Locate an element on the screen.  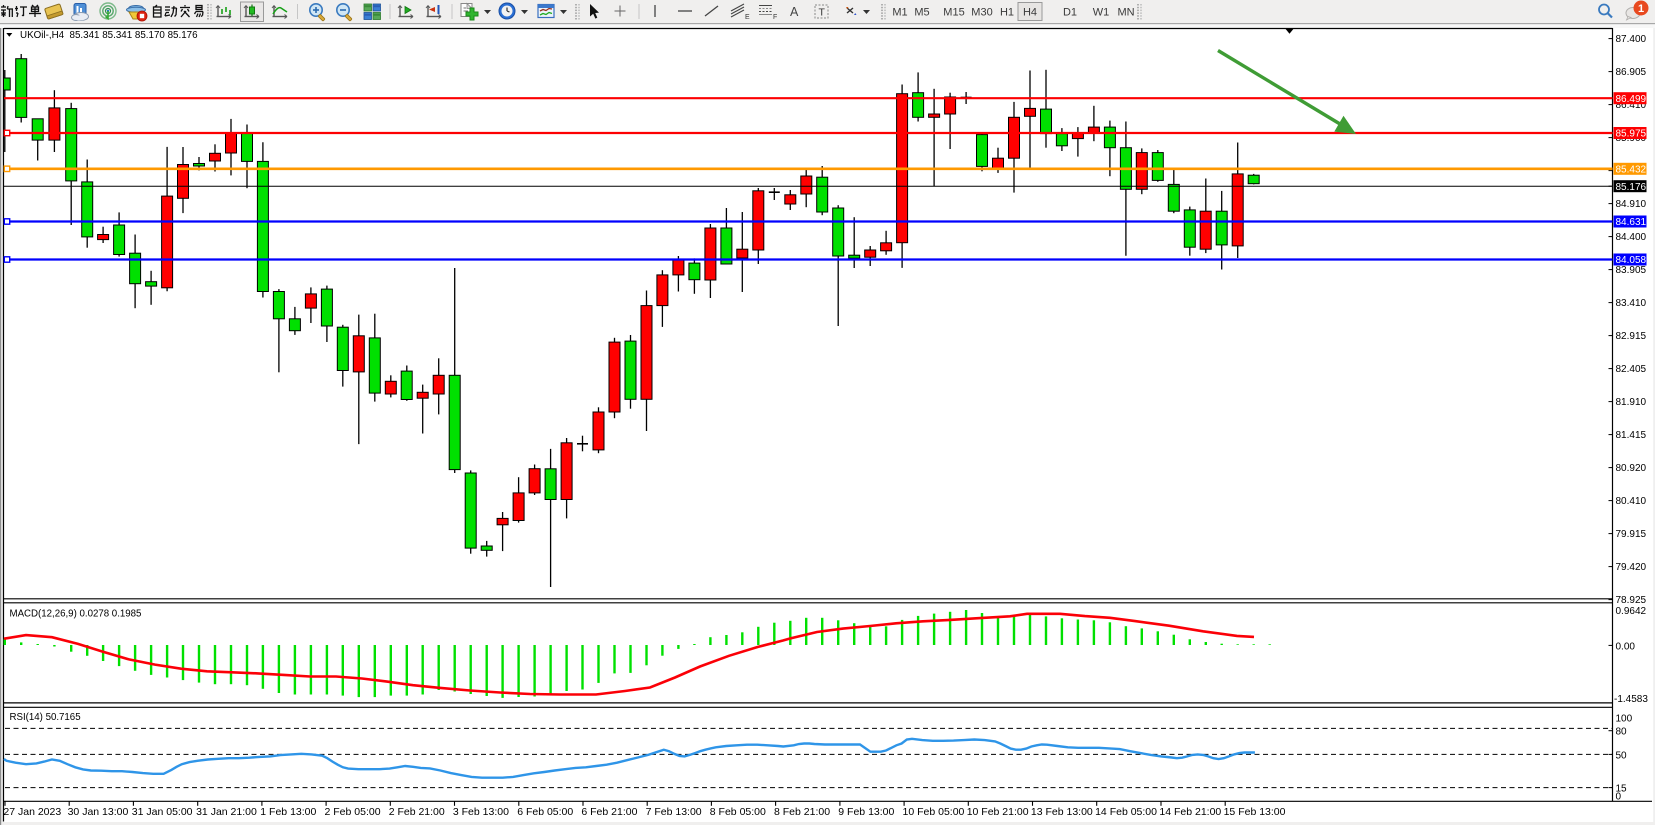
svg-text: 80 is located at coordinates (1622, 732).